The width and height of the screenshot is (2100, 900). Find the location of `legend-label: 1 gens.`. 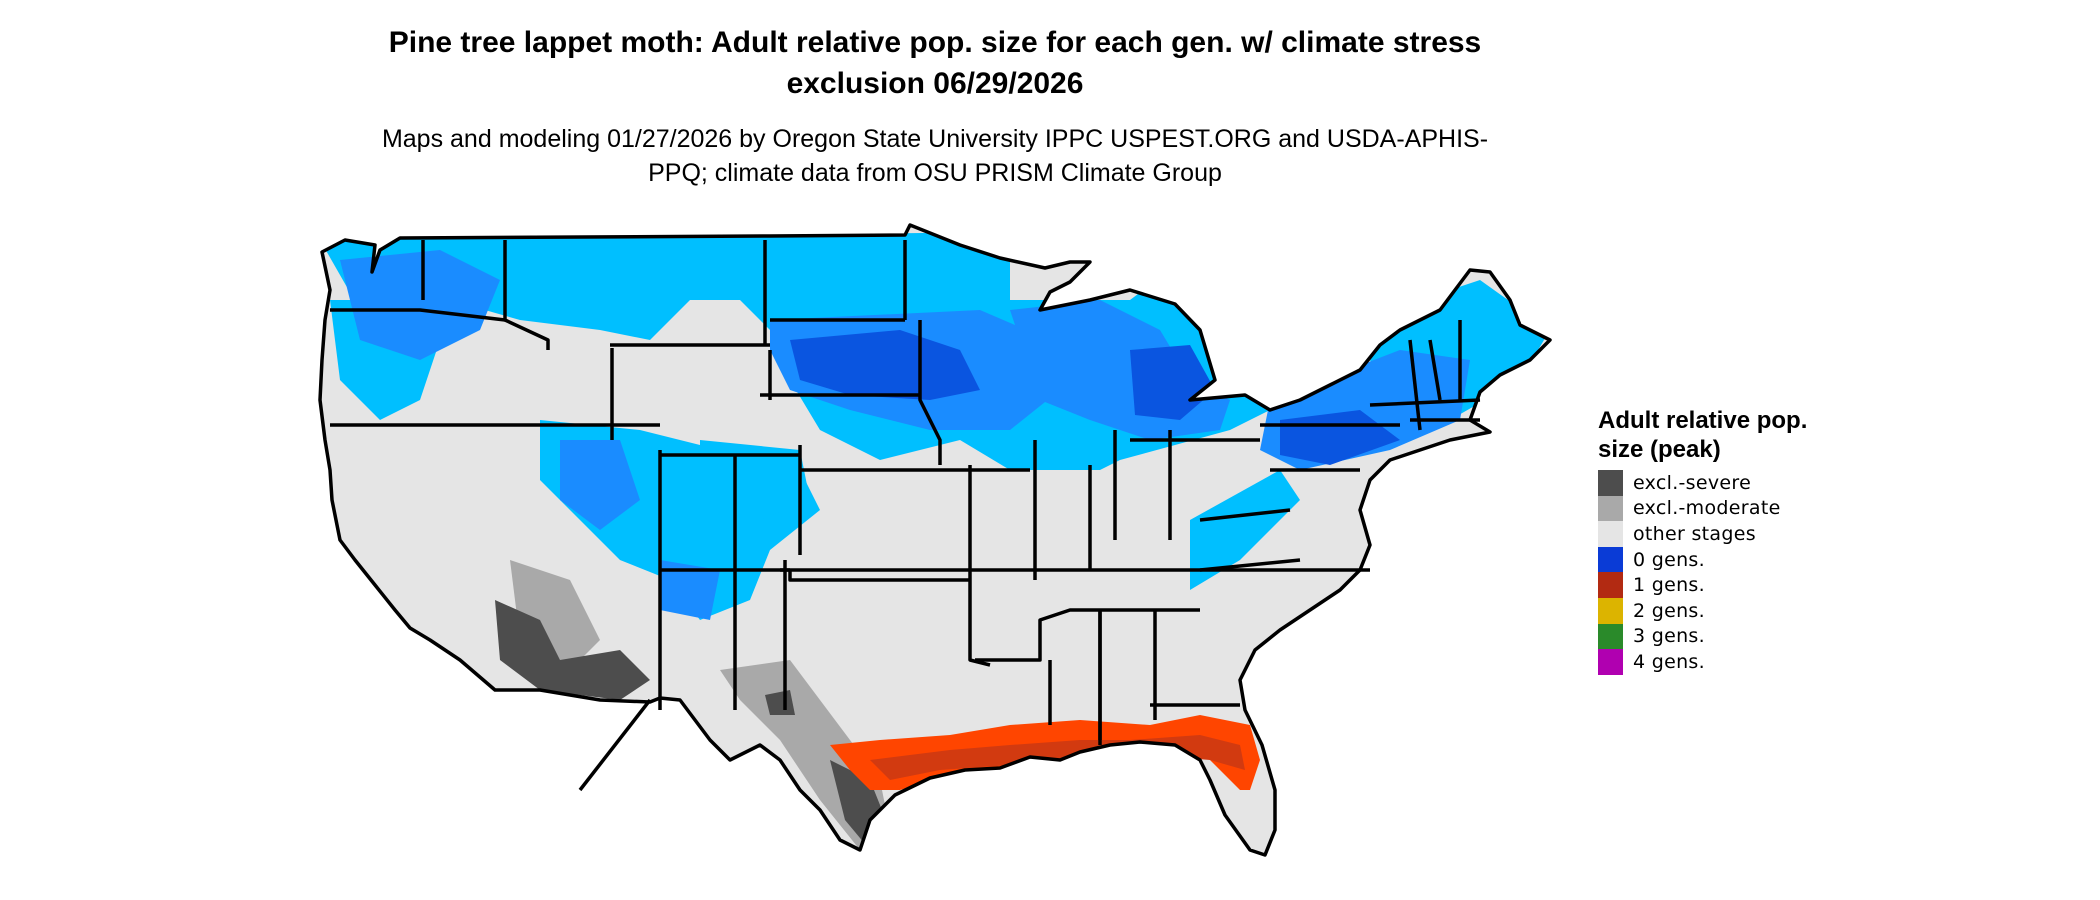

legend-label: 1 gens. is located at coordinates (1669, 585).